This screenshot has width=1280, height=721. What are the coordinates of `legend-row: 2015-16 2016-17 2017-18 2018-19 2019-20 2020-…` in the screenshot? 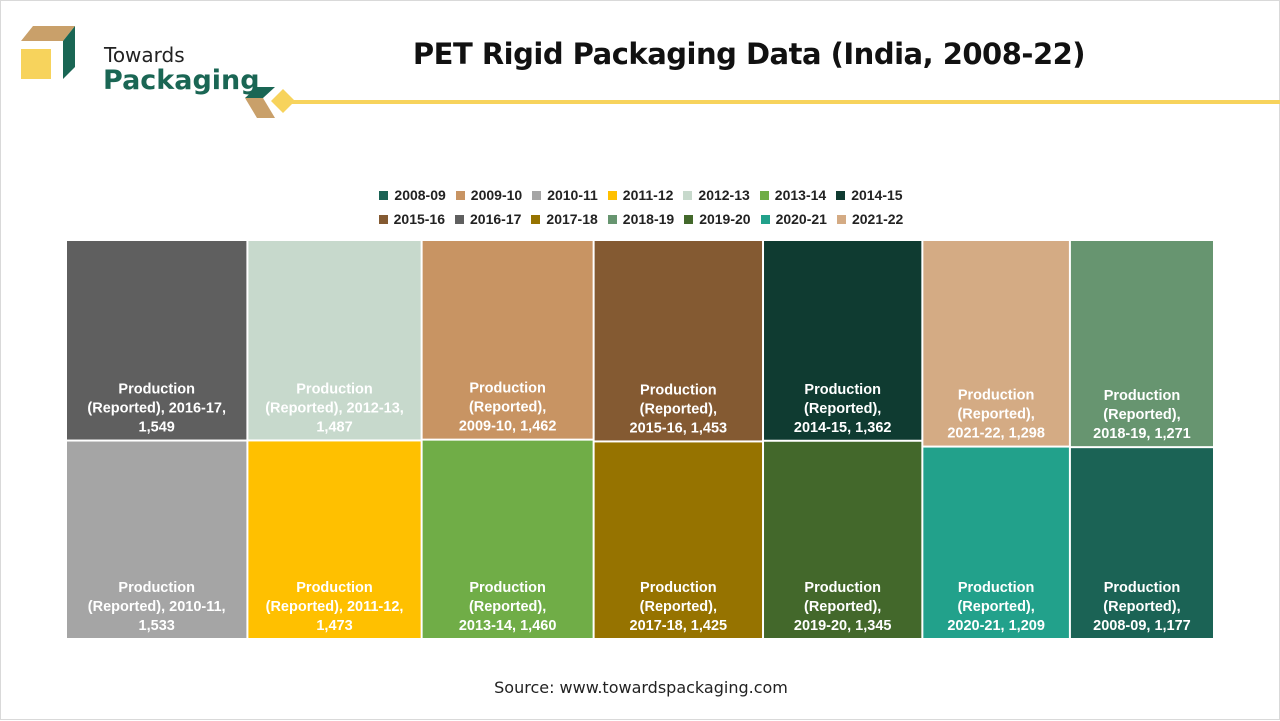 It's located at (641, 219).